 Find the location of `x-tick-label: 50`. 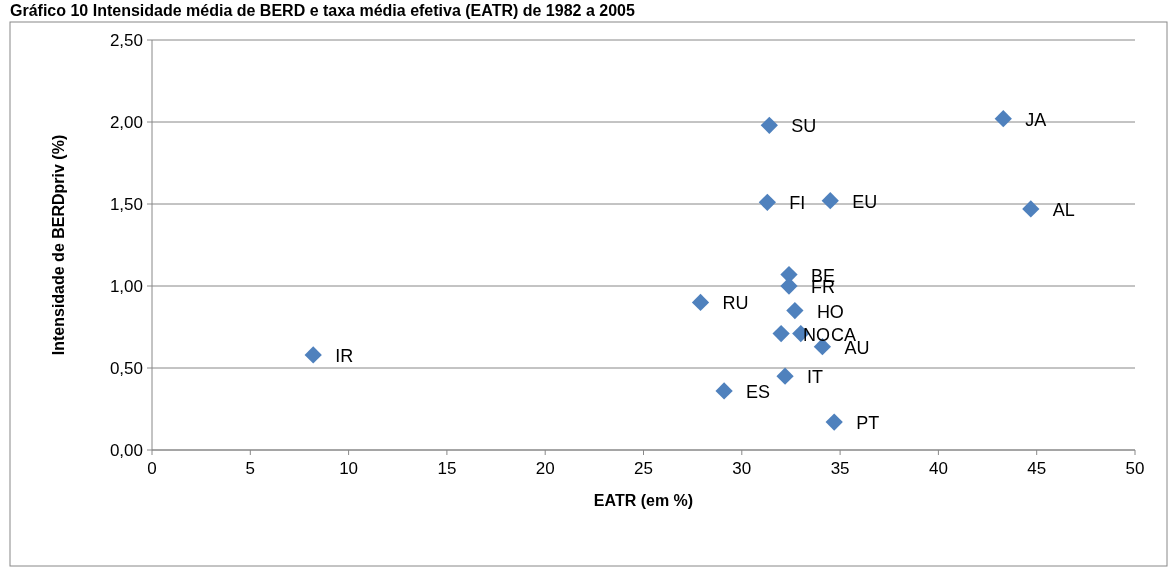

x-tick-label: 50 is located at coordinates (1135, 468).